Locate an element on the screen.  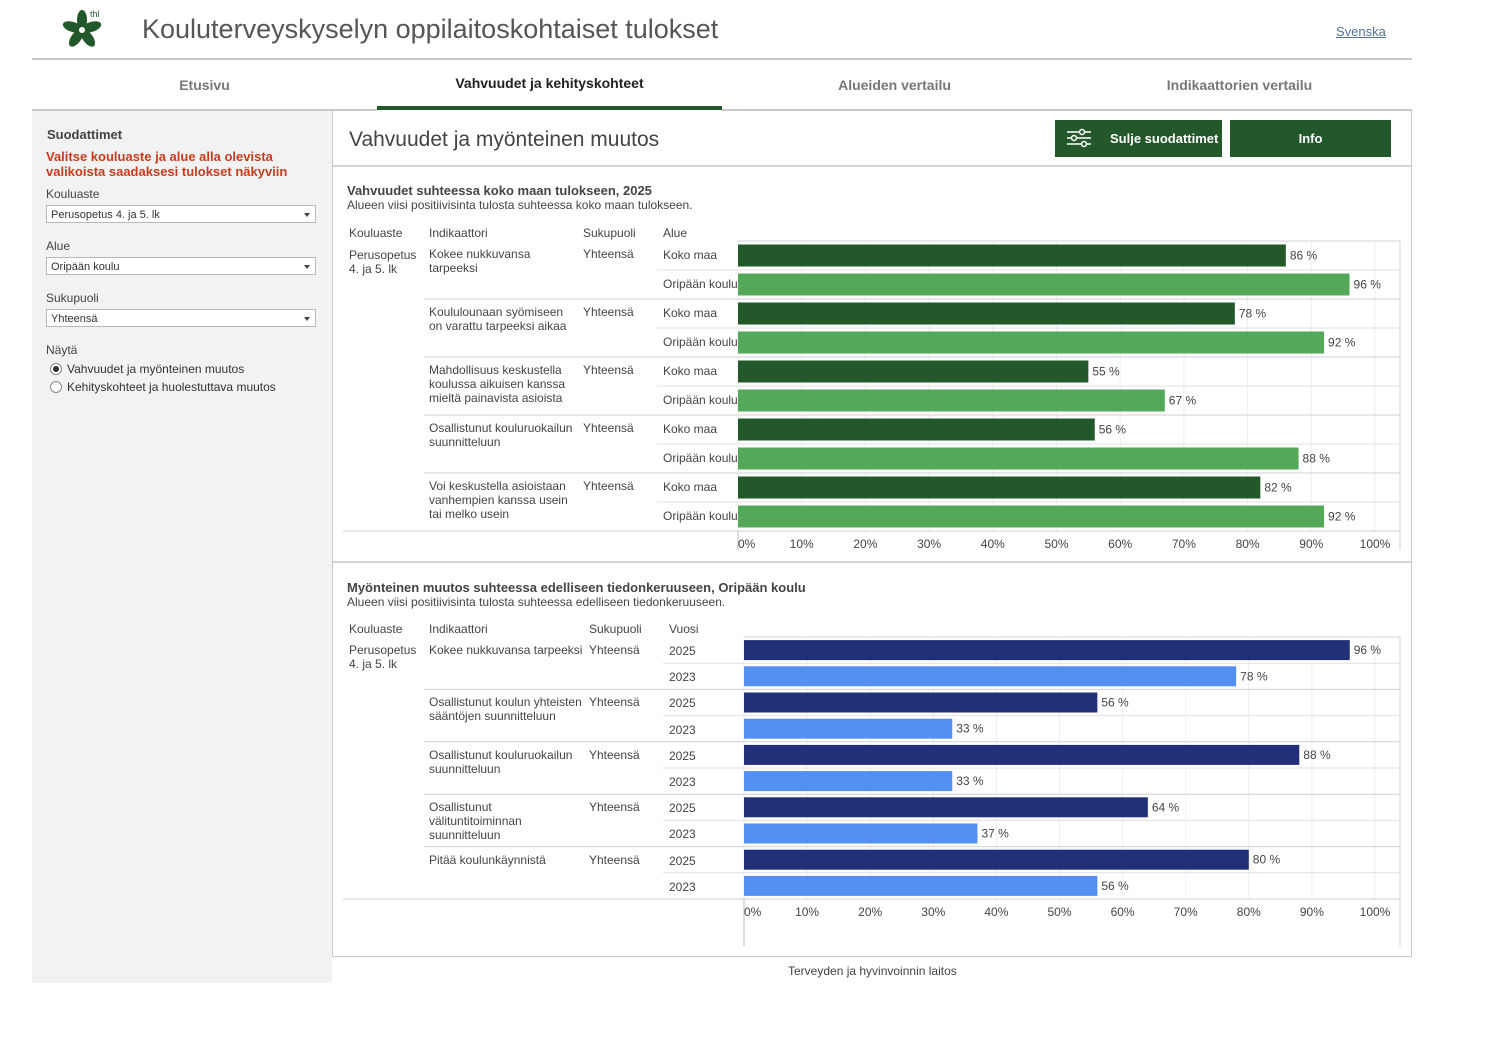
chart2-school-level: Perusopetus 4. ja 5. lk is located at coordinates (383, 657).